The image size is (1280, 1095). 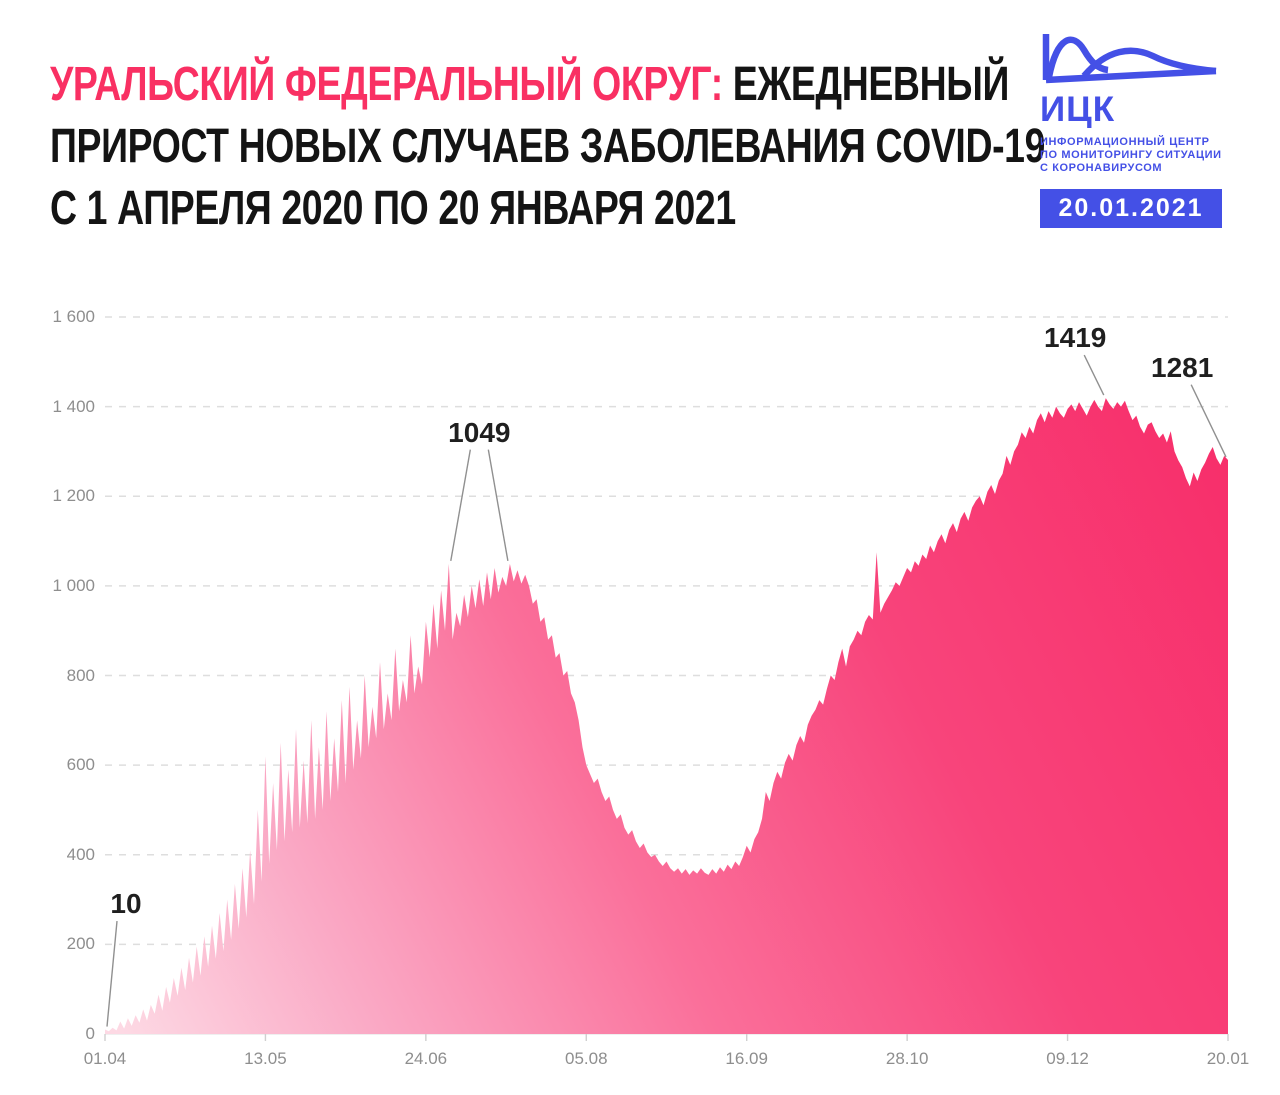 I want to click on y-axis-label: 1 200, so click(x=73, y=496).